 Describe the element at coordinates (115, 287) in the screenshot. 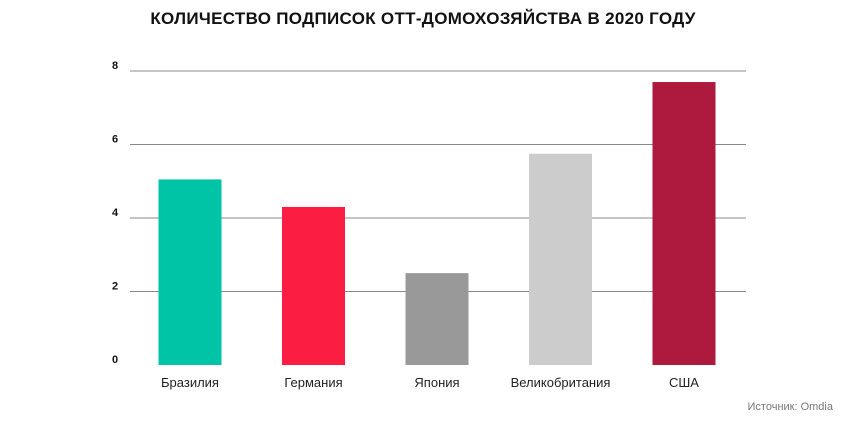

I see `y-tick-label: 2` at that location.